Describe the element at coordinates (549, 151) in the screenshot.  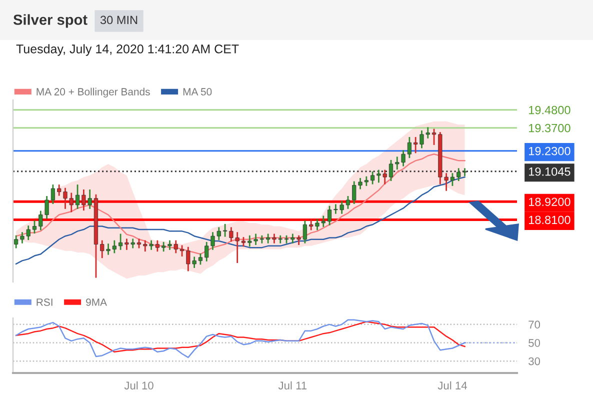
I see `y-tick-label: 19.2300` at that location.